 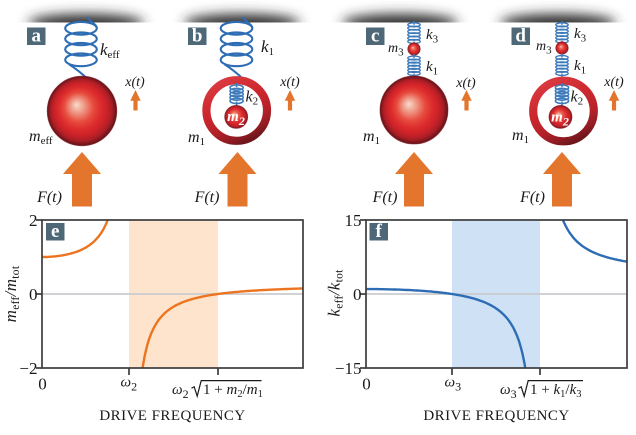 What do you see at coordinates (233, 391) in the screenshot?
I see `svg-text: 1 + m2/m1` at bounding box center [233, 391].